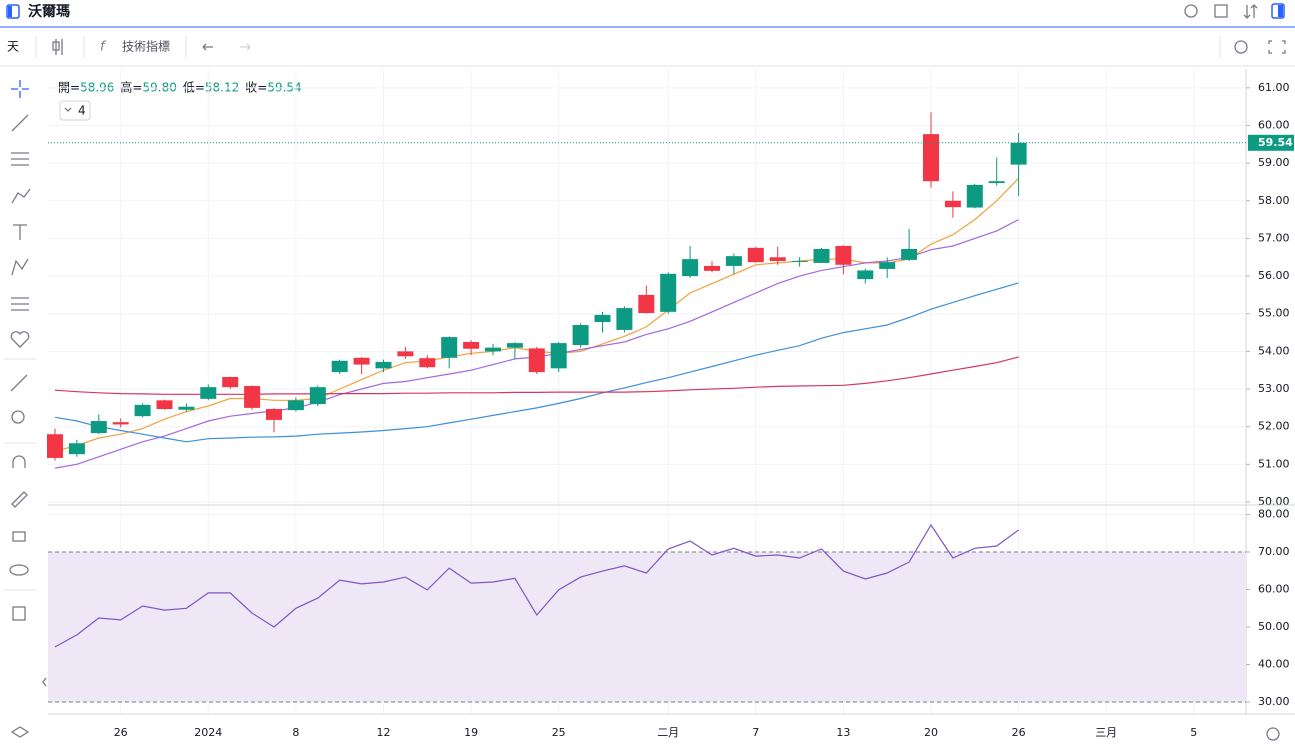 The image size is (1295, 748). What do you see at coordinates (1274, 313) in the screenshot?
I see `y-tick-label: 55.00` at bounding box center [1274, 313].